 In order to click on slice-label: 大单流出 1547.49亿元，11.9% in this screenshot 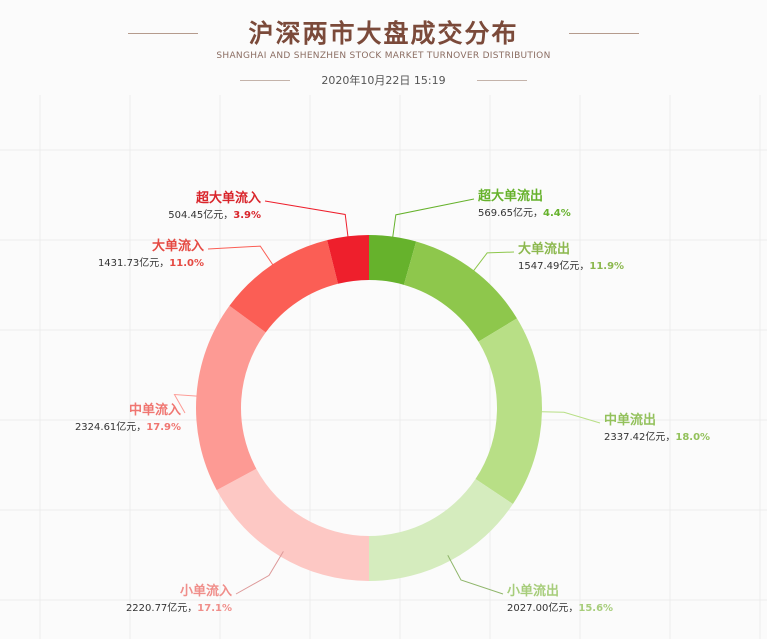, I will do `click(571, 255)`.